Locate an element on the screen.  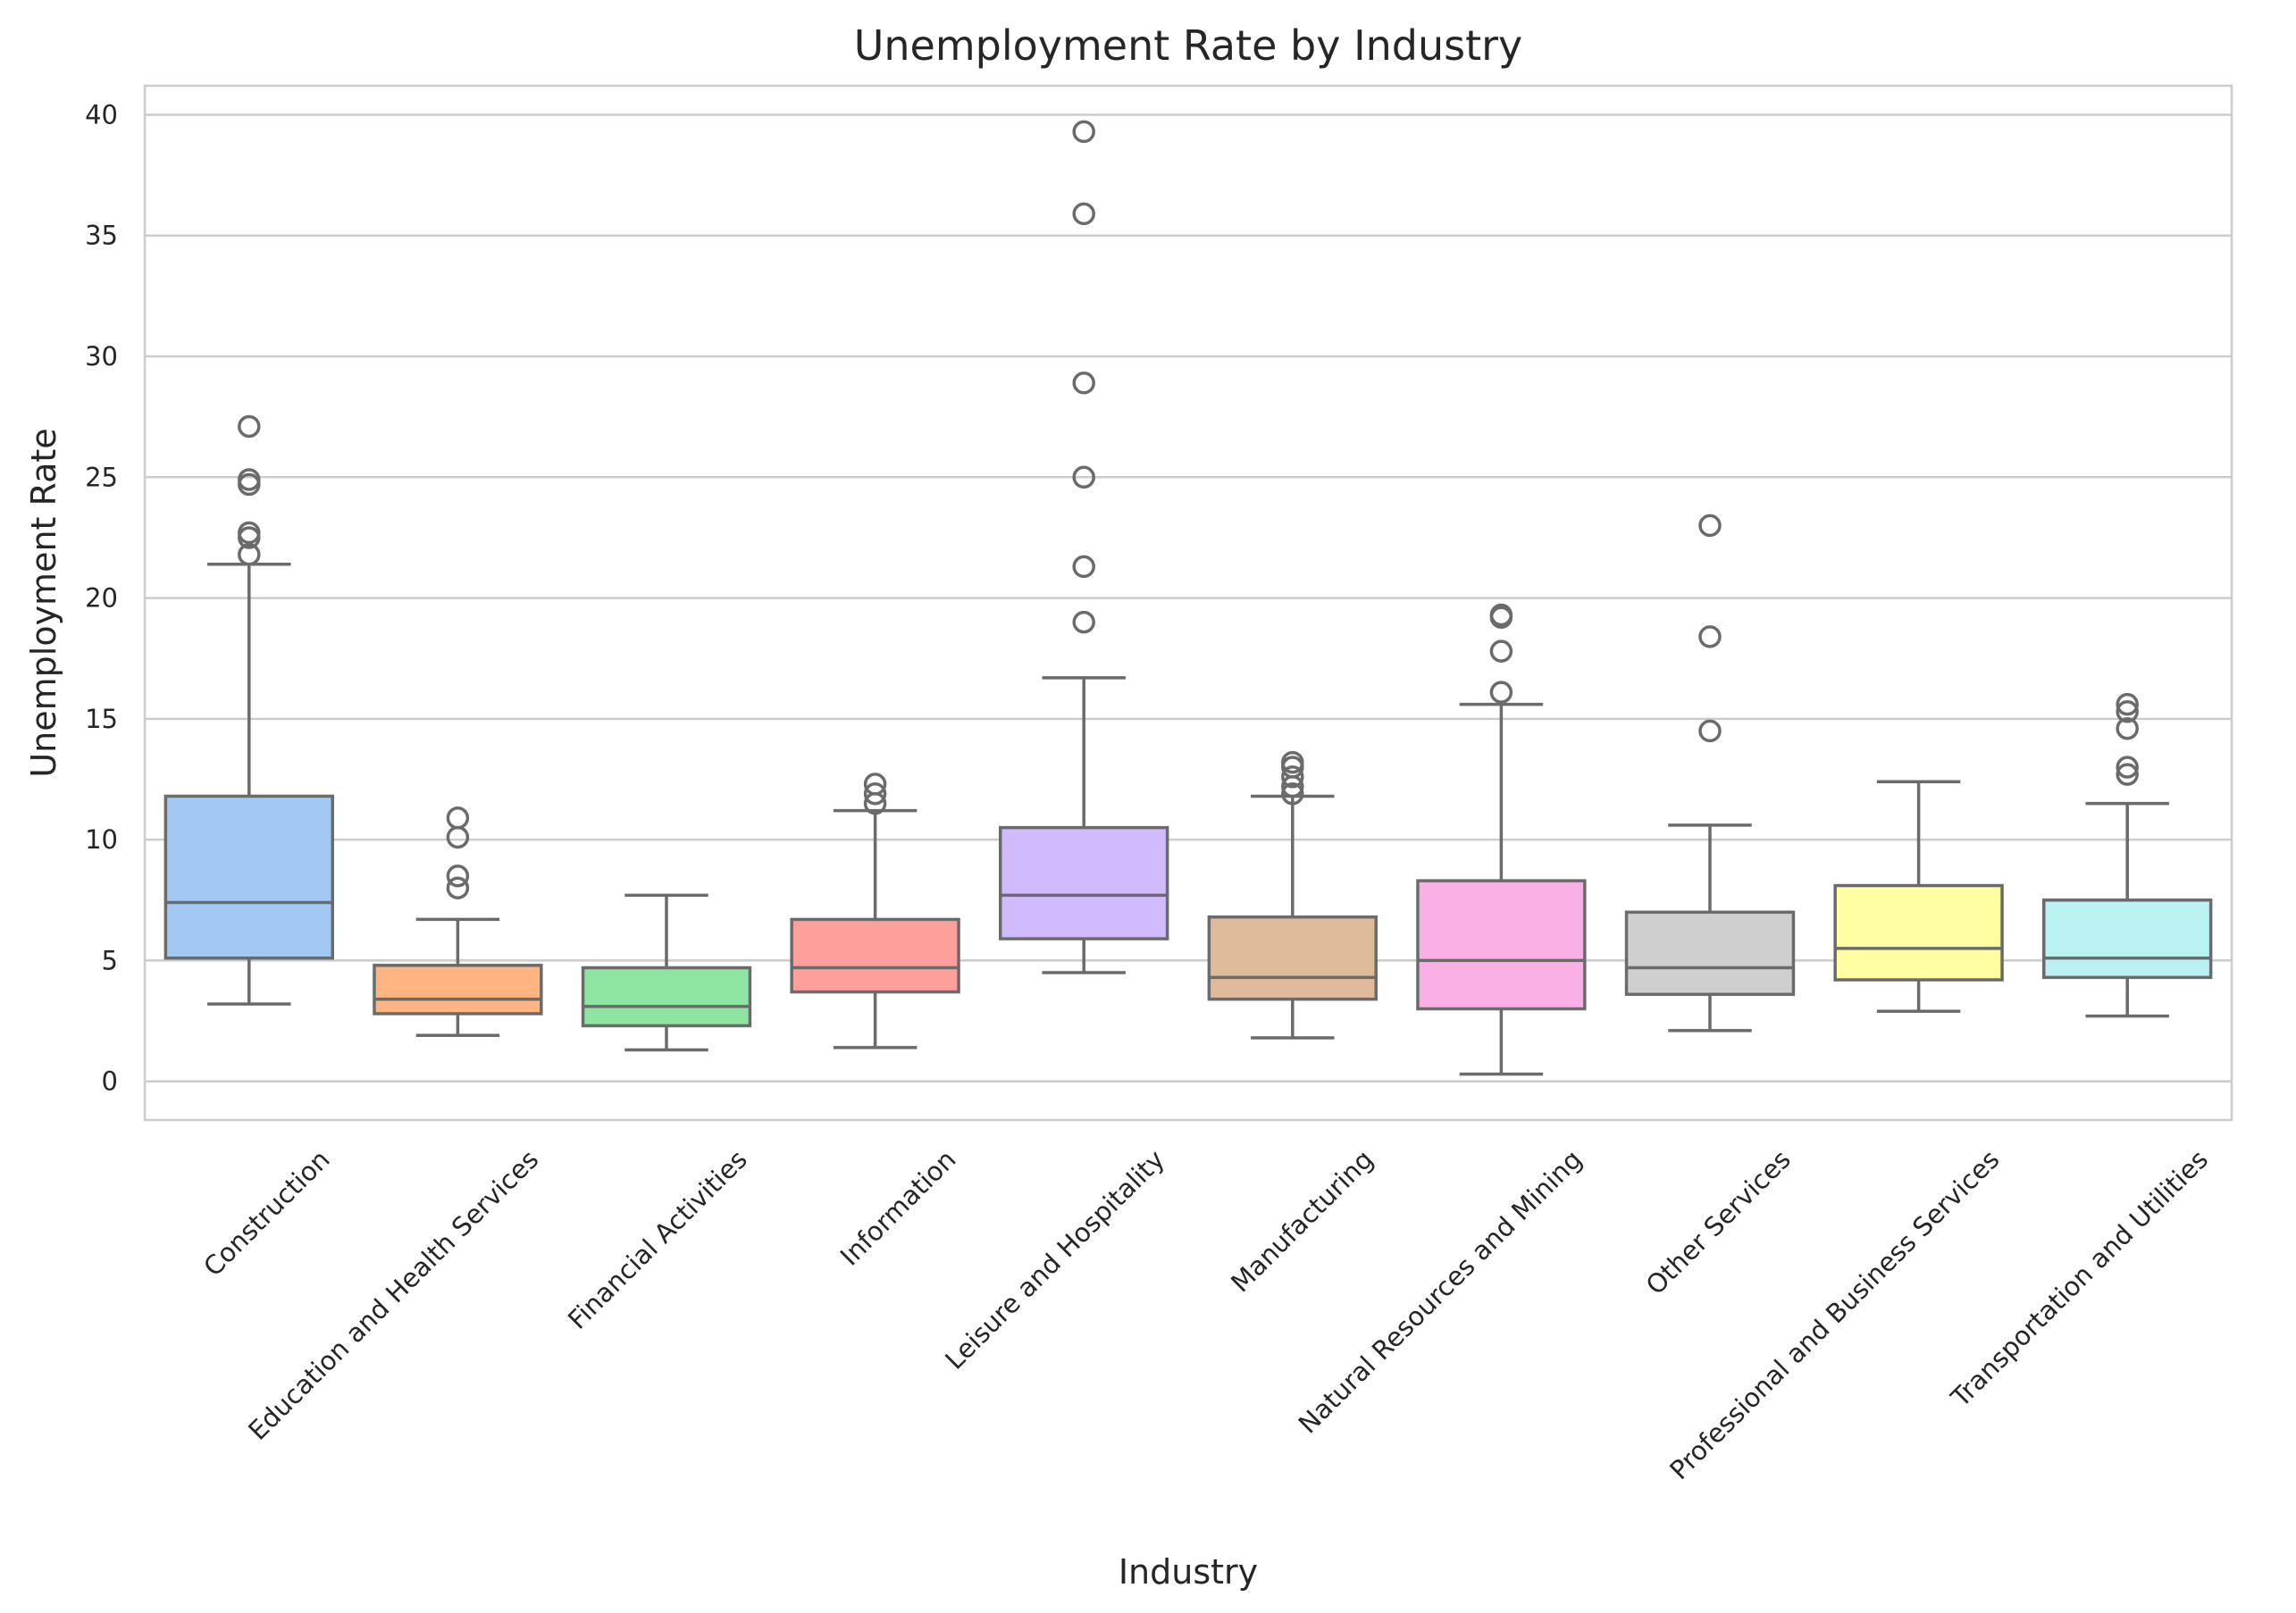
y-tick-label: 20 is located at coordinates (102, 598).